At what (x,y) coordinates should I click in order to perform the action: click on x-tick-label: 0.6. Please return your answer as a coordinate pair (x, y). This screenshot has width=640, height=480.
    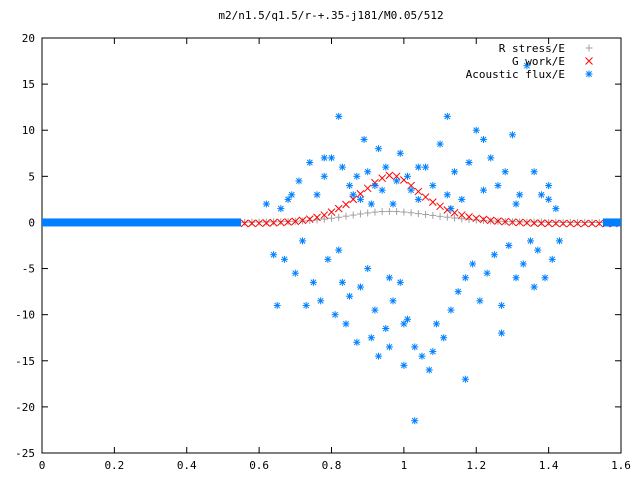
    Looking at the image, I should click on (259, 465).